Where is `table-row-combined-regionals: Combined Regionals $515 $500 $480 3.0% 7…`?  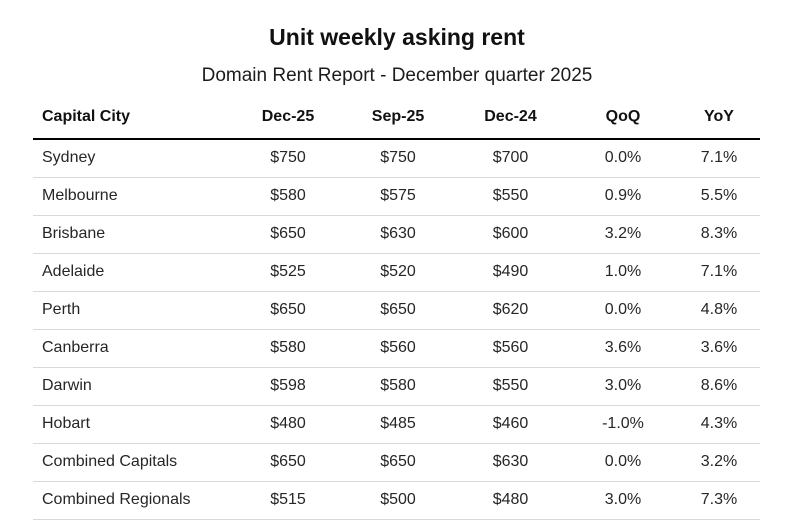
table-row-combined-regionals: Combined Regionals $515 $500 $480 3.0% 7… is located at coordinates (396, 501).